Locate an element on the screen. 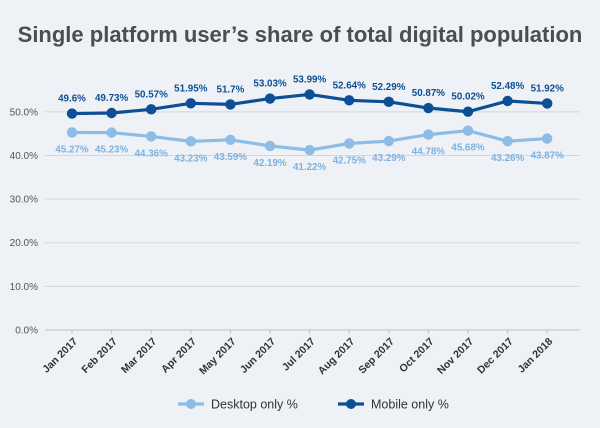  data-label: 44.36% is located at coordinates (152, 153).